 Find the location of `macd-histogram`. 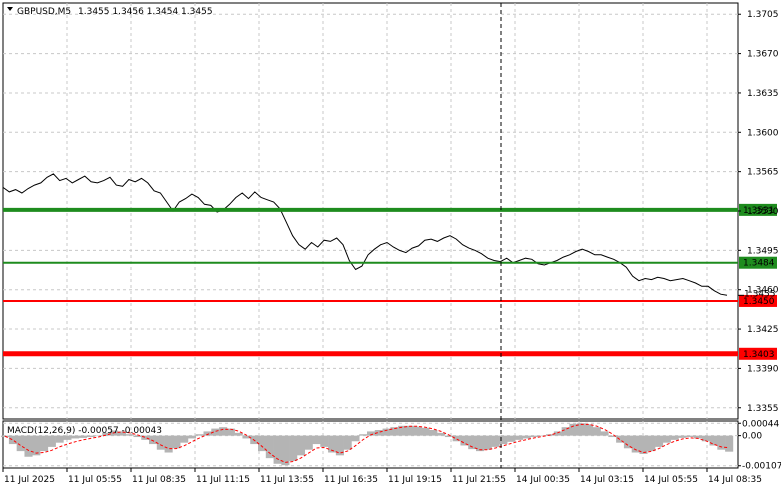

macd-histogram is located at coordinates (367, 444).